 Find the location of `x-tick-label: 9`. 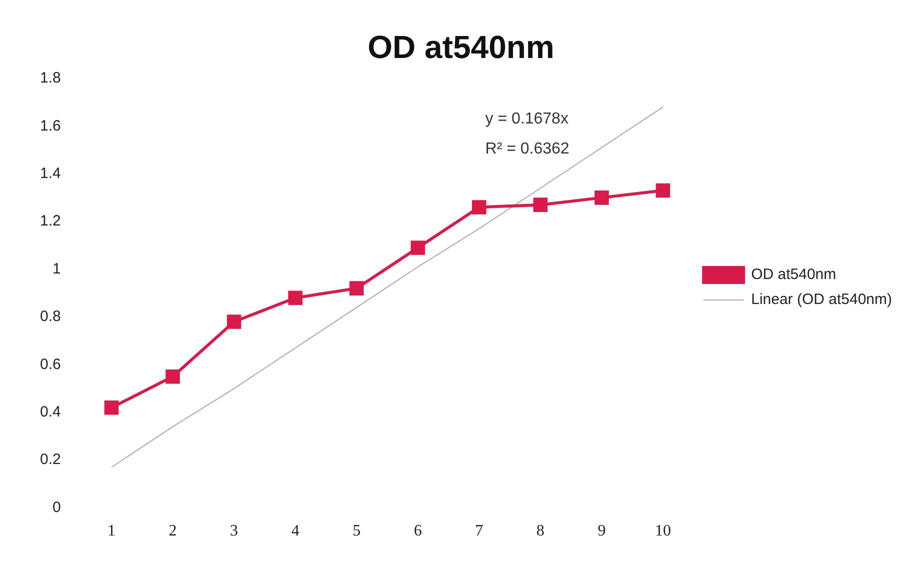

x-tick-label: 9 is located at coordinates (602, 531).